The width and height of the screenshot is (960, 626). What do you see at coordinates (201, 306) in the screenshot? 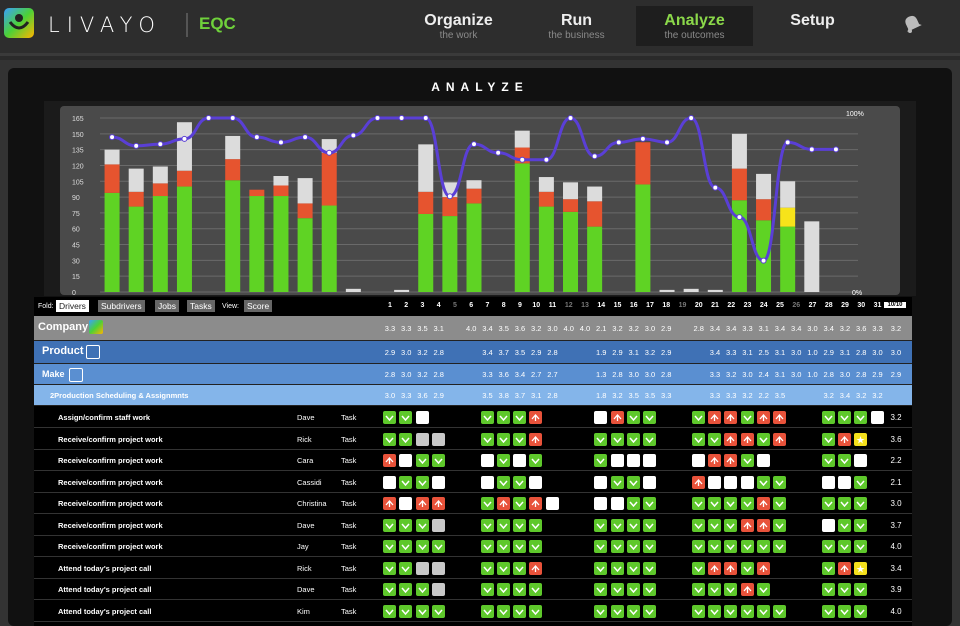
I see `fold-button-tasks: Tasks` at bounding box center [201, 306].